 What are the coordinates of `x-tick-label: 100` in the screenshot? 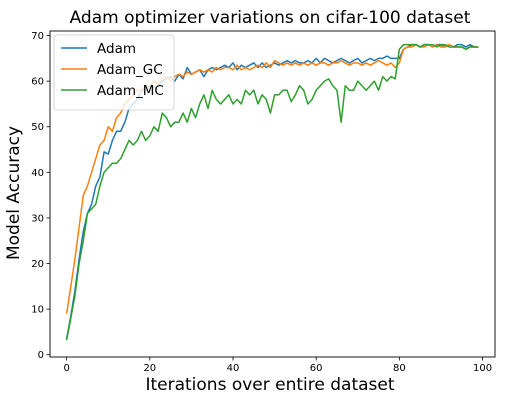 It's located at (482, 368).